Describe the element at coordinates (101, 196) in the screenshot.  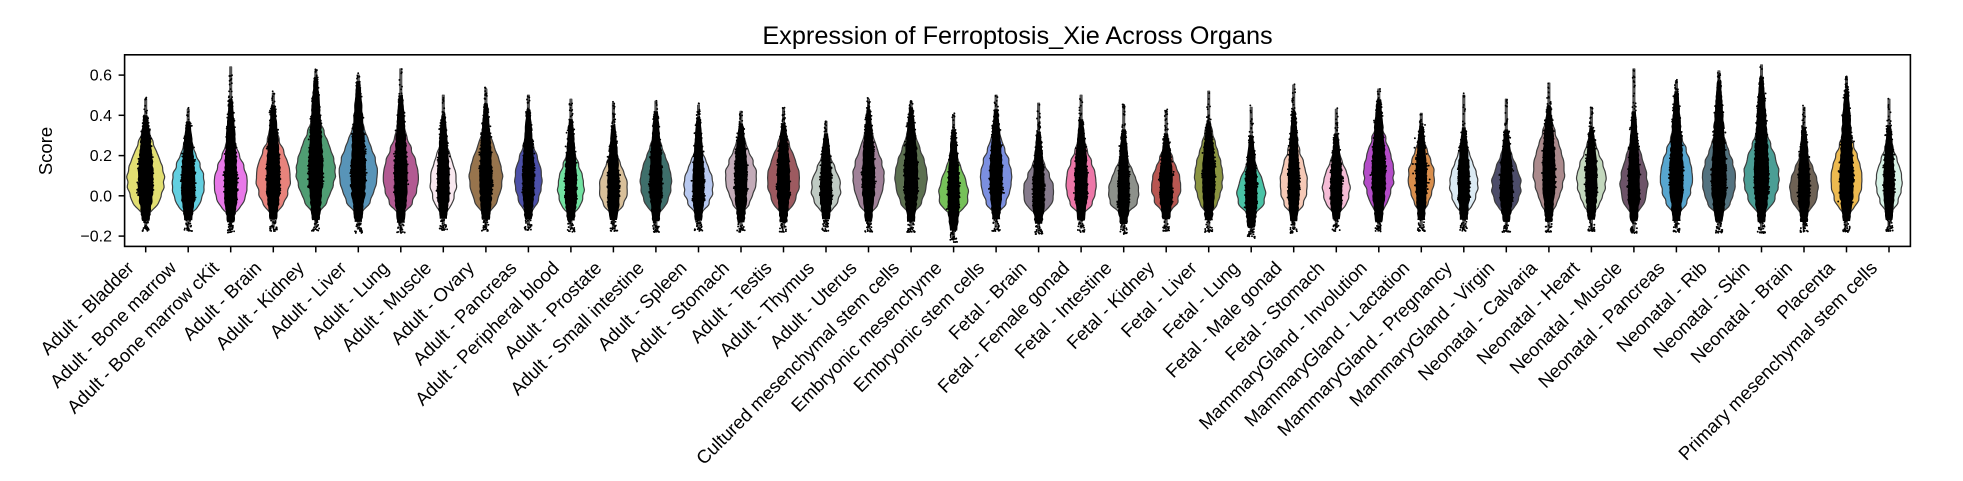
I see `svg-text: 0.0` at that location.